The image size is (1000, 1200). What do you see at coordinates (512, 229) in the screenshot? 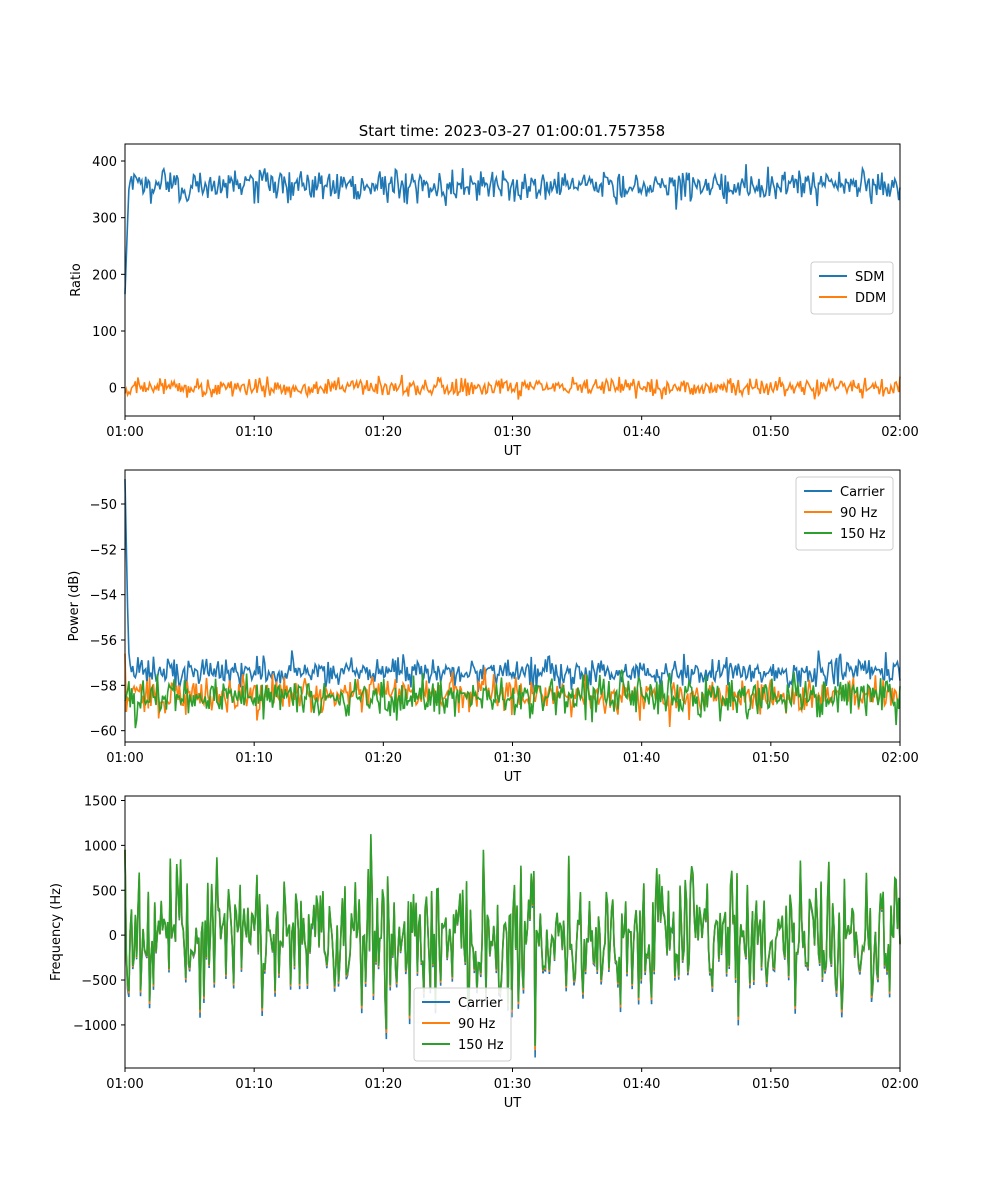
I see `series-line-sdm` at bounding box center [512, 229].